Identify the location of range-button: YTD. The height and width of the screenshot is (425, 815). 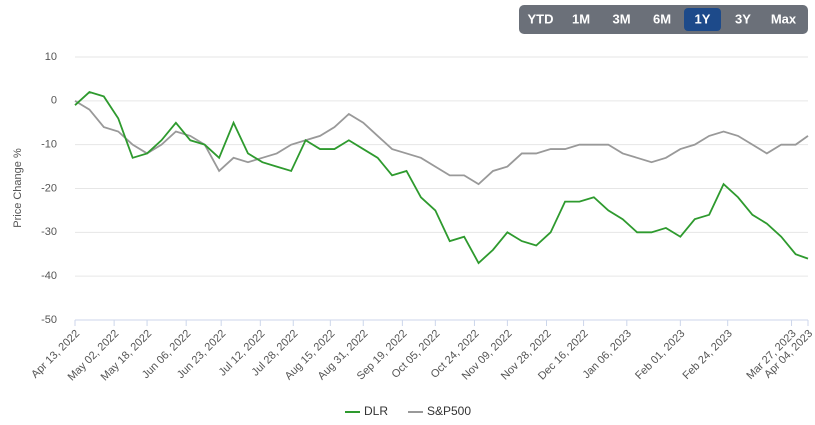
(541, 18).